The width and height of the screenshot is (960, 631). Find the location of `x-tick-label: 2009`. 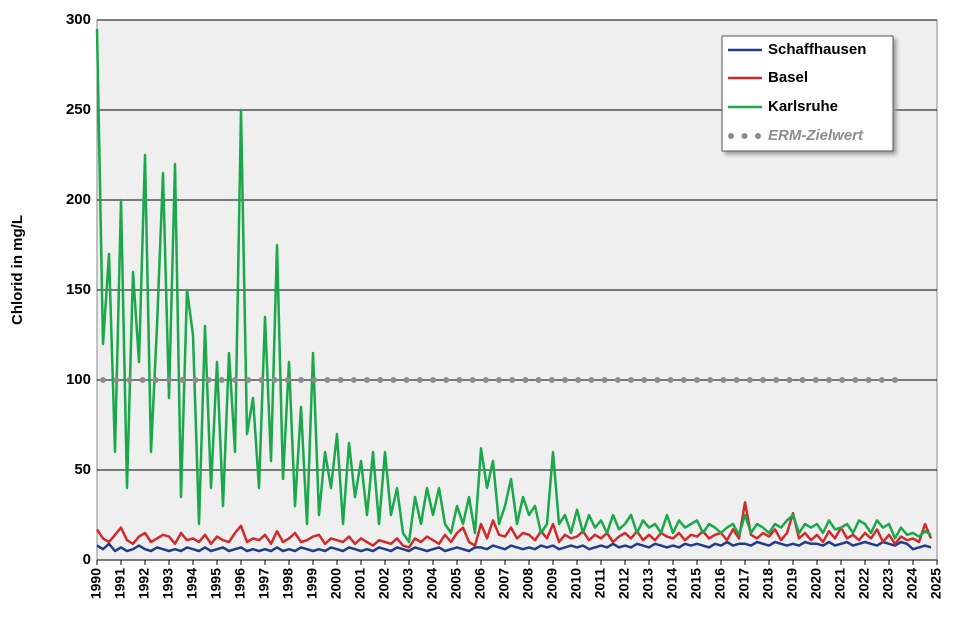

x-tick-label: 2009 is located at coordinates (552, 583).